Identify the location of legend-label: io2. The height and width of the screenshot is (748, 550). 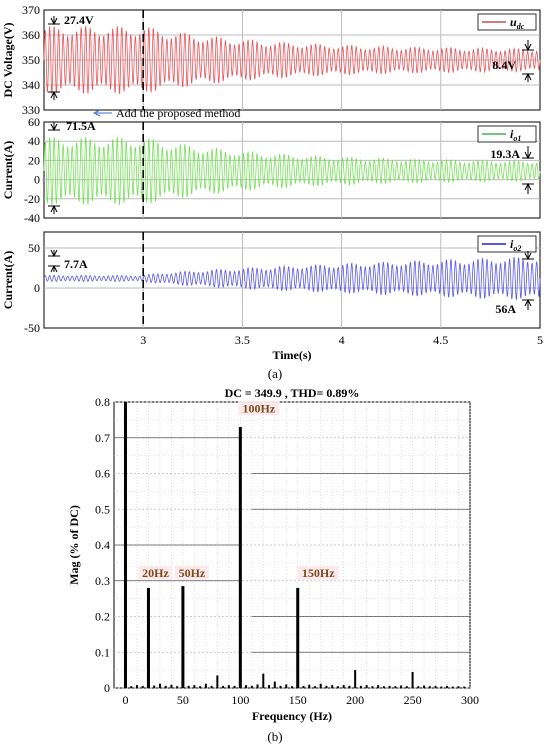
(515, 245).